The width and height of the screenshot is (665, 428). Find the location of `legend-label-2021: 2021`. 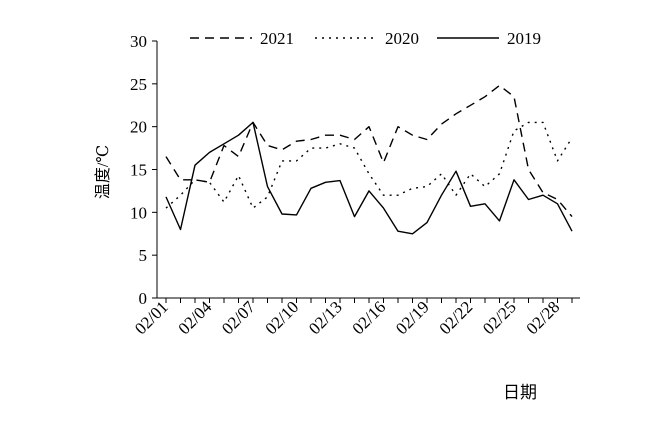

legend-label-2021: 2021 is located at coordinates (277, 38).